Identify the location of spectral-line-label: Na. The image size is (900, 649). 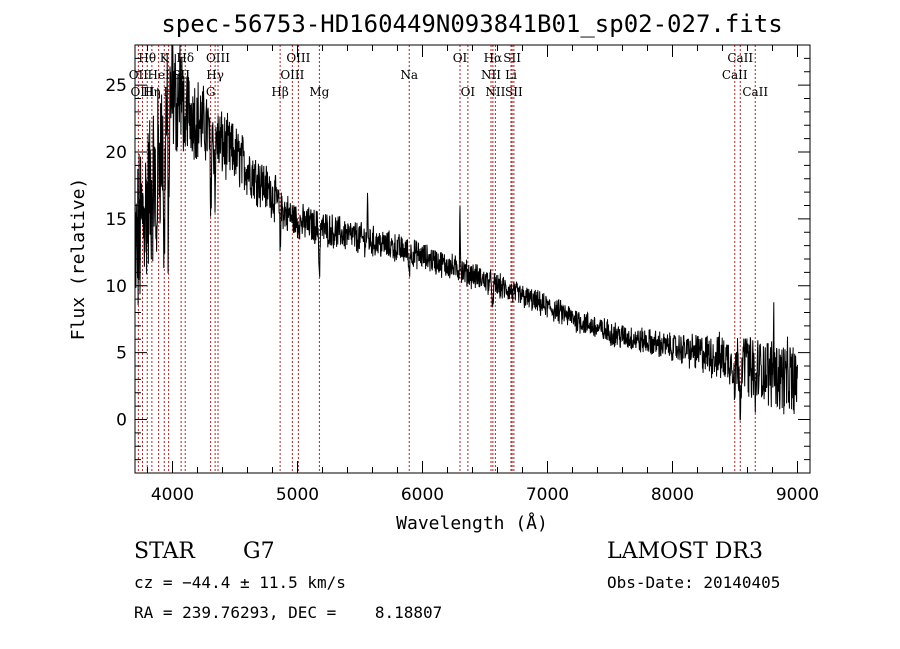
(409, 75).